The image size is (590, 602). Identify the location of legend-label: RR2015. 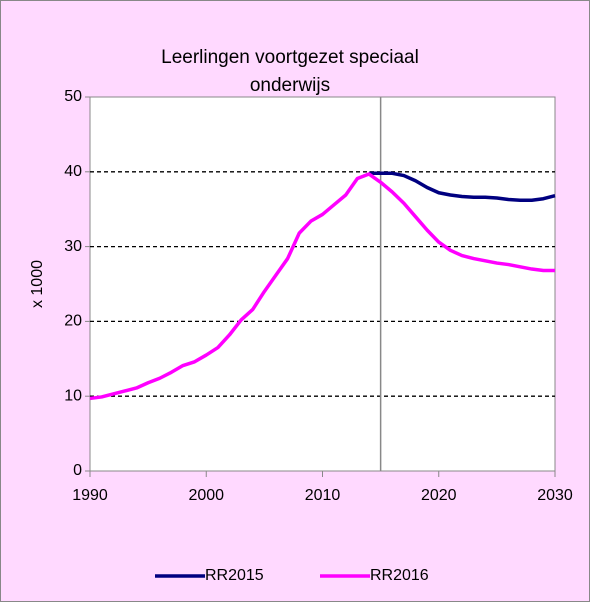
(234, 575).